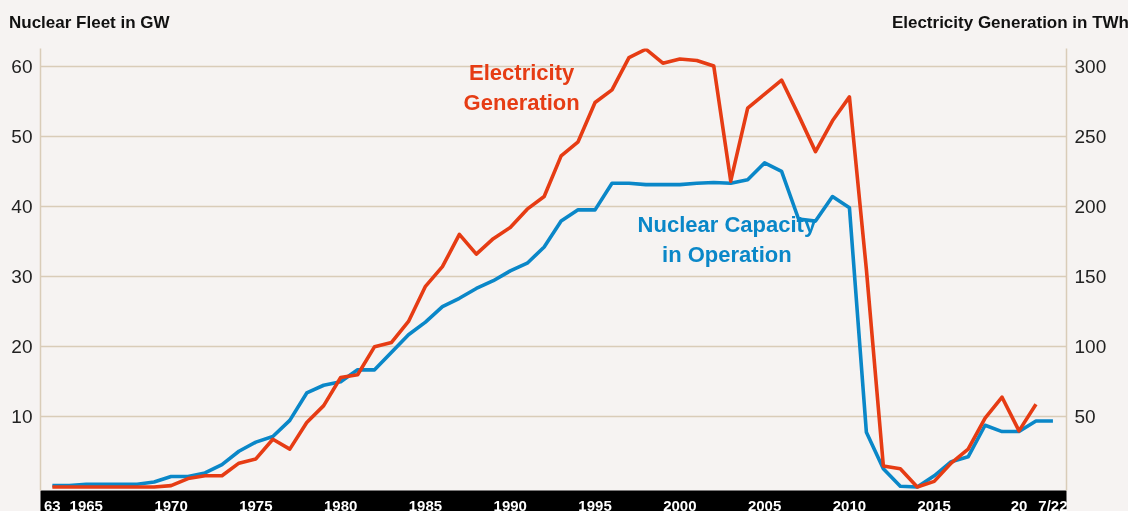  Describe the element at coordinates (89, 23) in the screenshot. I see `y-axis-title: Nuclear Fleet in GW` at that location.